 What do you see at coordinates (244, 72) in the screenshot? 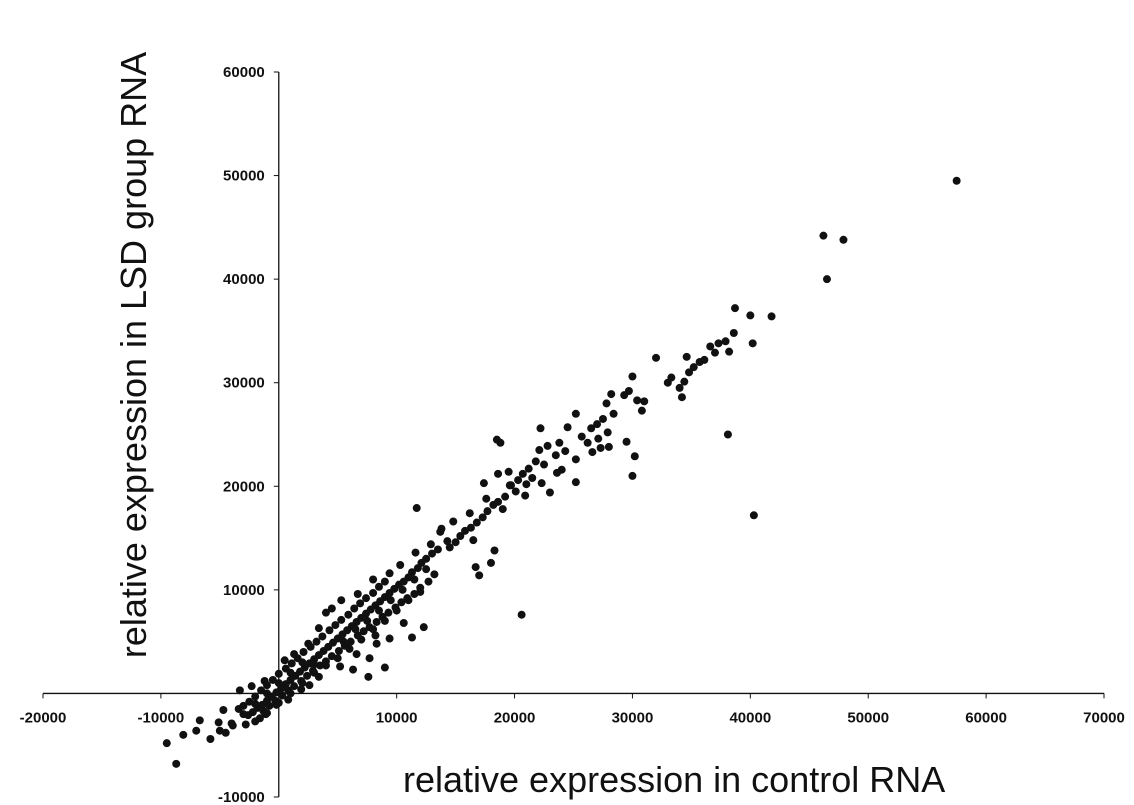
I see `y-tick-label: 60000` at bounding box center [244, 72].